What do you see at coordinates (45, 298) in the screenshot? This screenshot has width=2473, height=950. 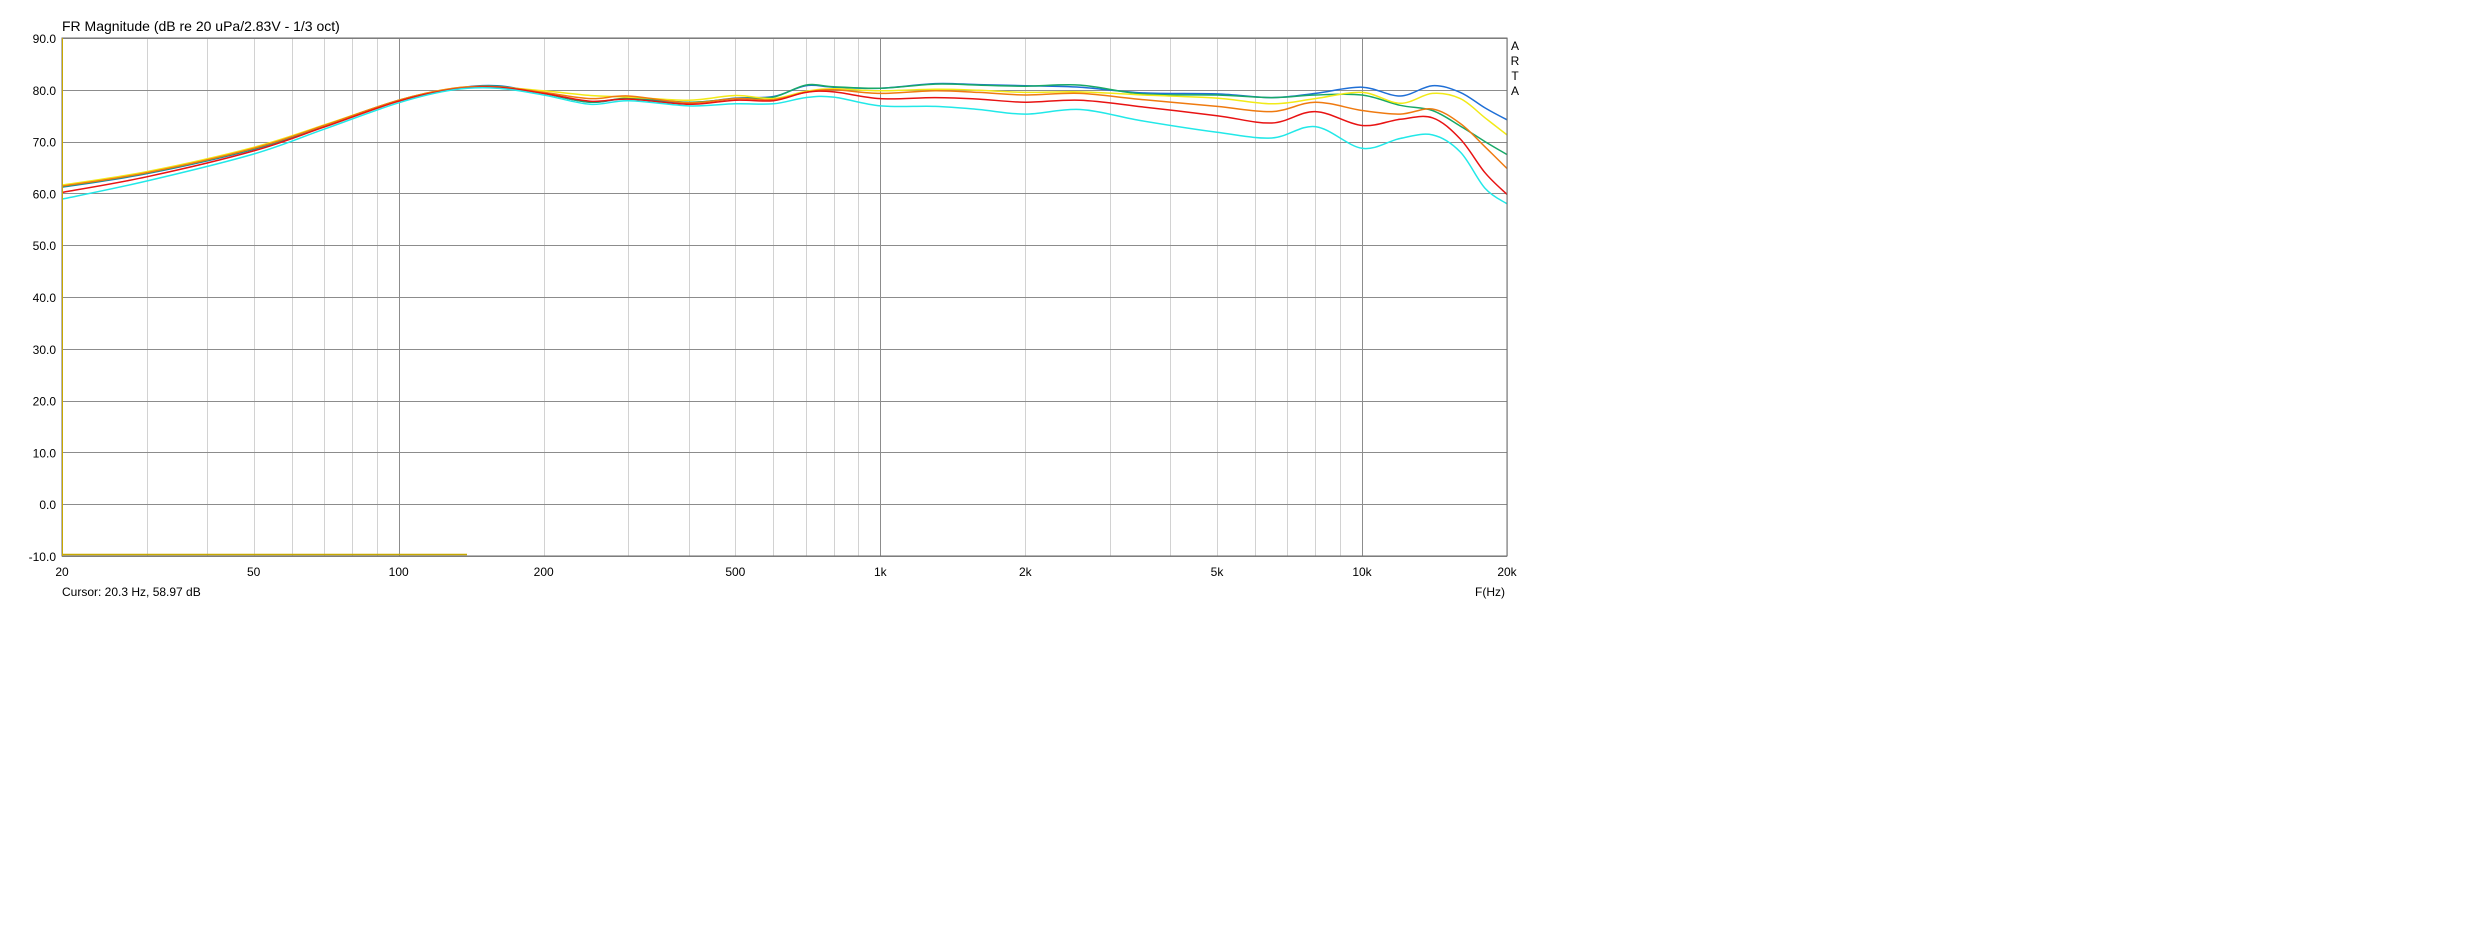 I see `y-tick-label: 40.0` at bounding box center [45, 298].